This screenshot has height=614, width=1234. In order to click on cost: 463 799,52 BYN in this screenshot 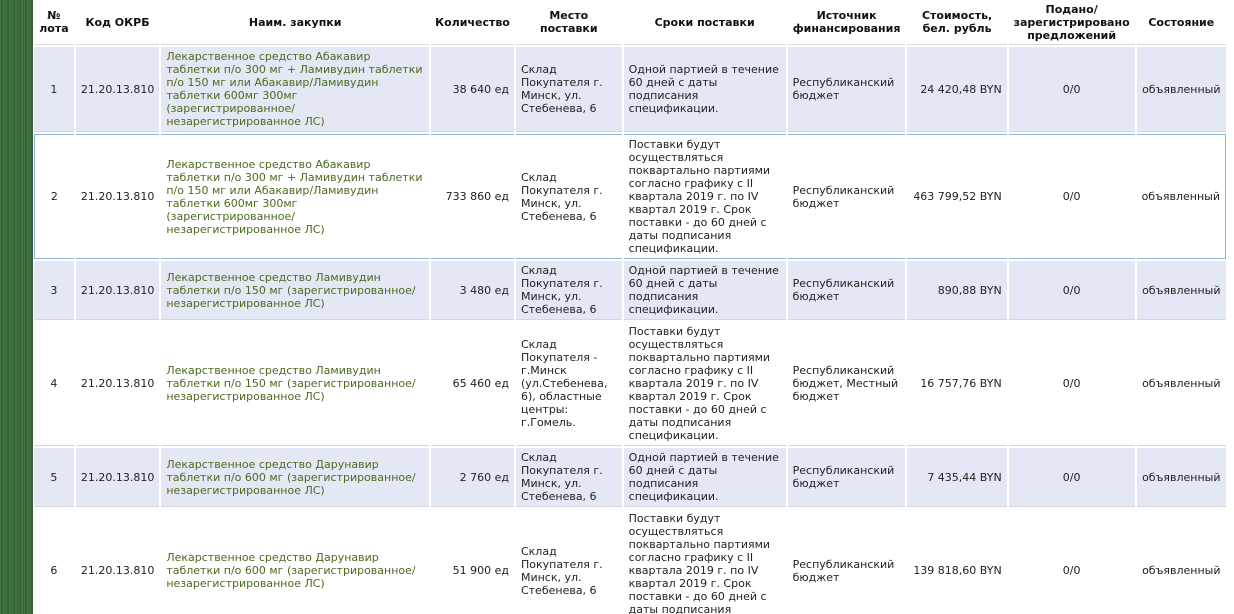, I will do `click(957, 196)`.